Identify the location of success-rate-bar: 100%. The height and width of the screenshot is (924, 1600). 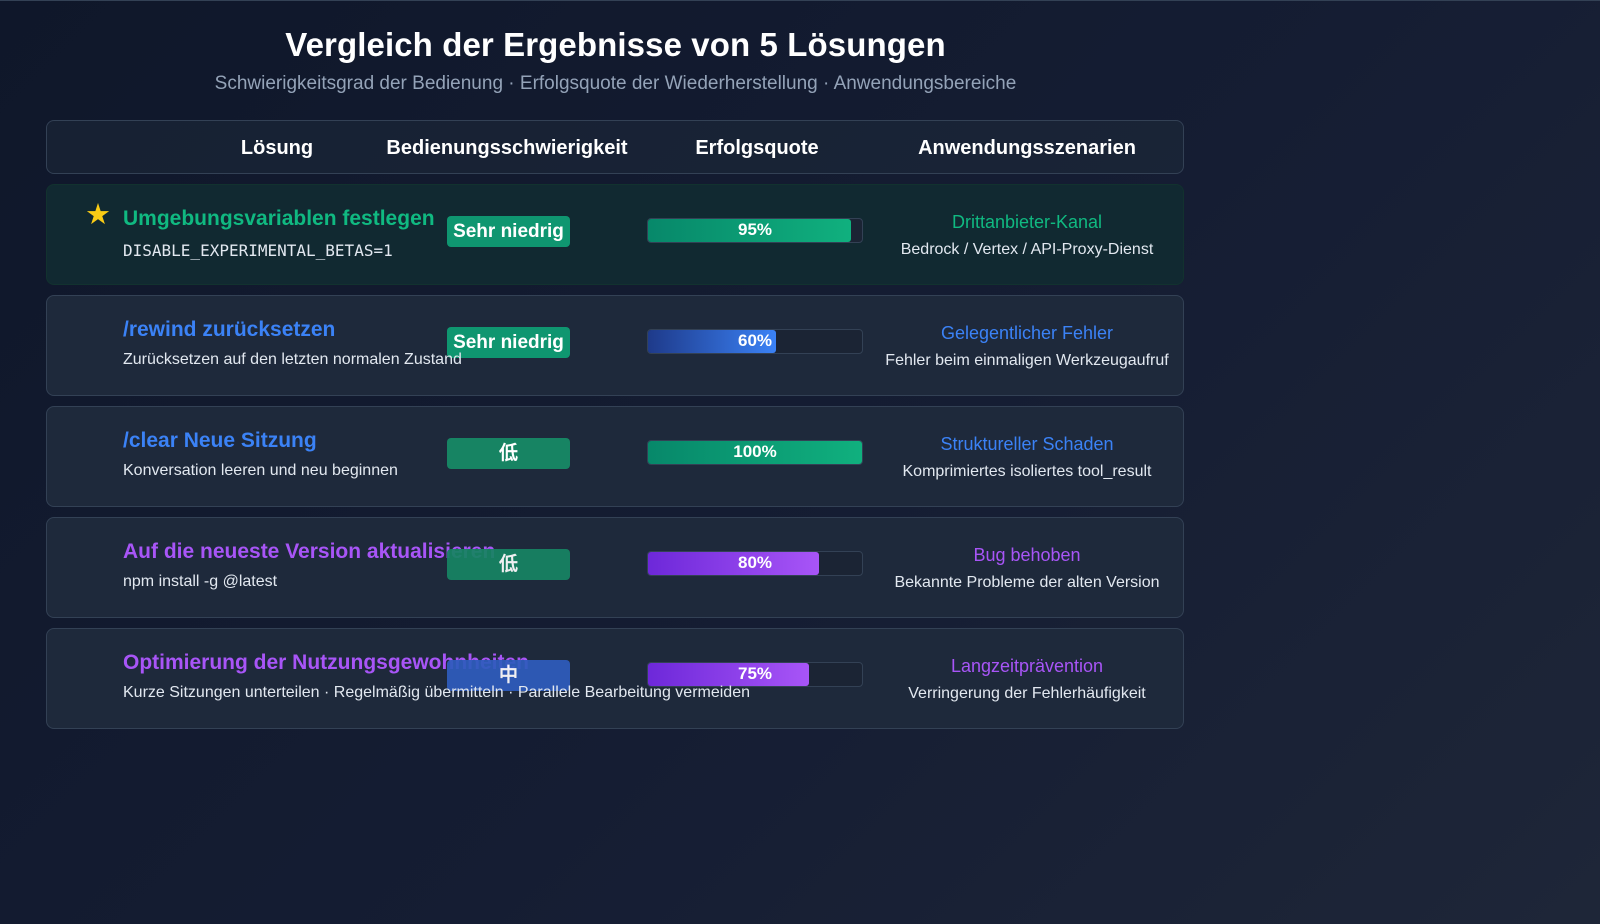
(755, 452).